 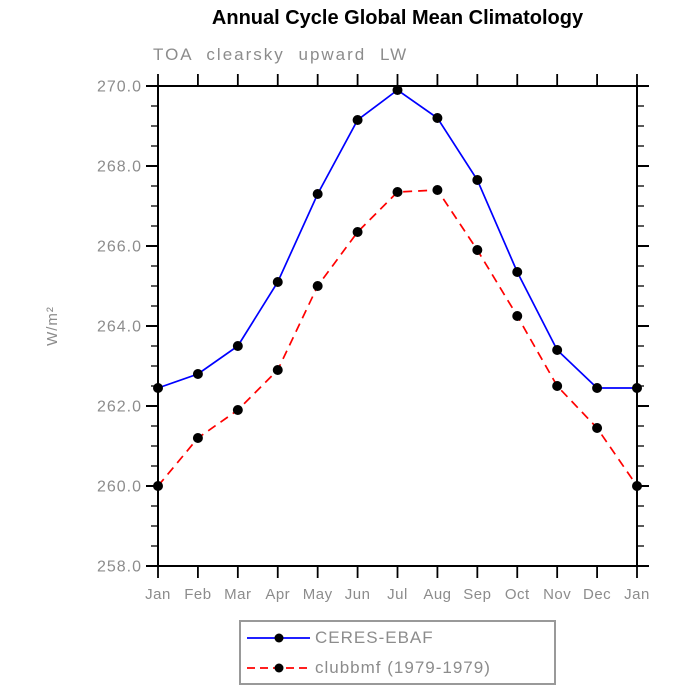 I want to click on legend-label-clubbmf: clubbmf (1979-1979), so click(x=403, y=667).